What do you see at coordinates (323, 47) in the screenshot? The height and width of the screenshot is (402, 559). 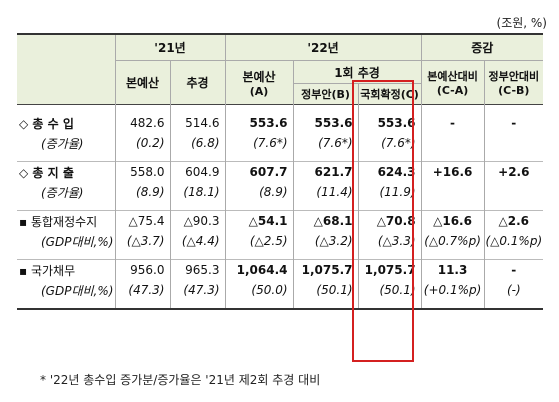 I see `header-y22: '22년` at bounding box center [323, 47].